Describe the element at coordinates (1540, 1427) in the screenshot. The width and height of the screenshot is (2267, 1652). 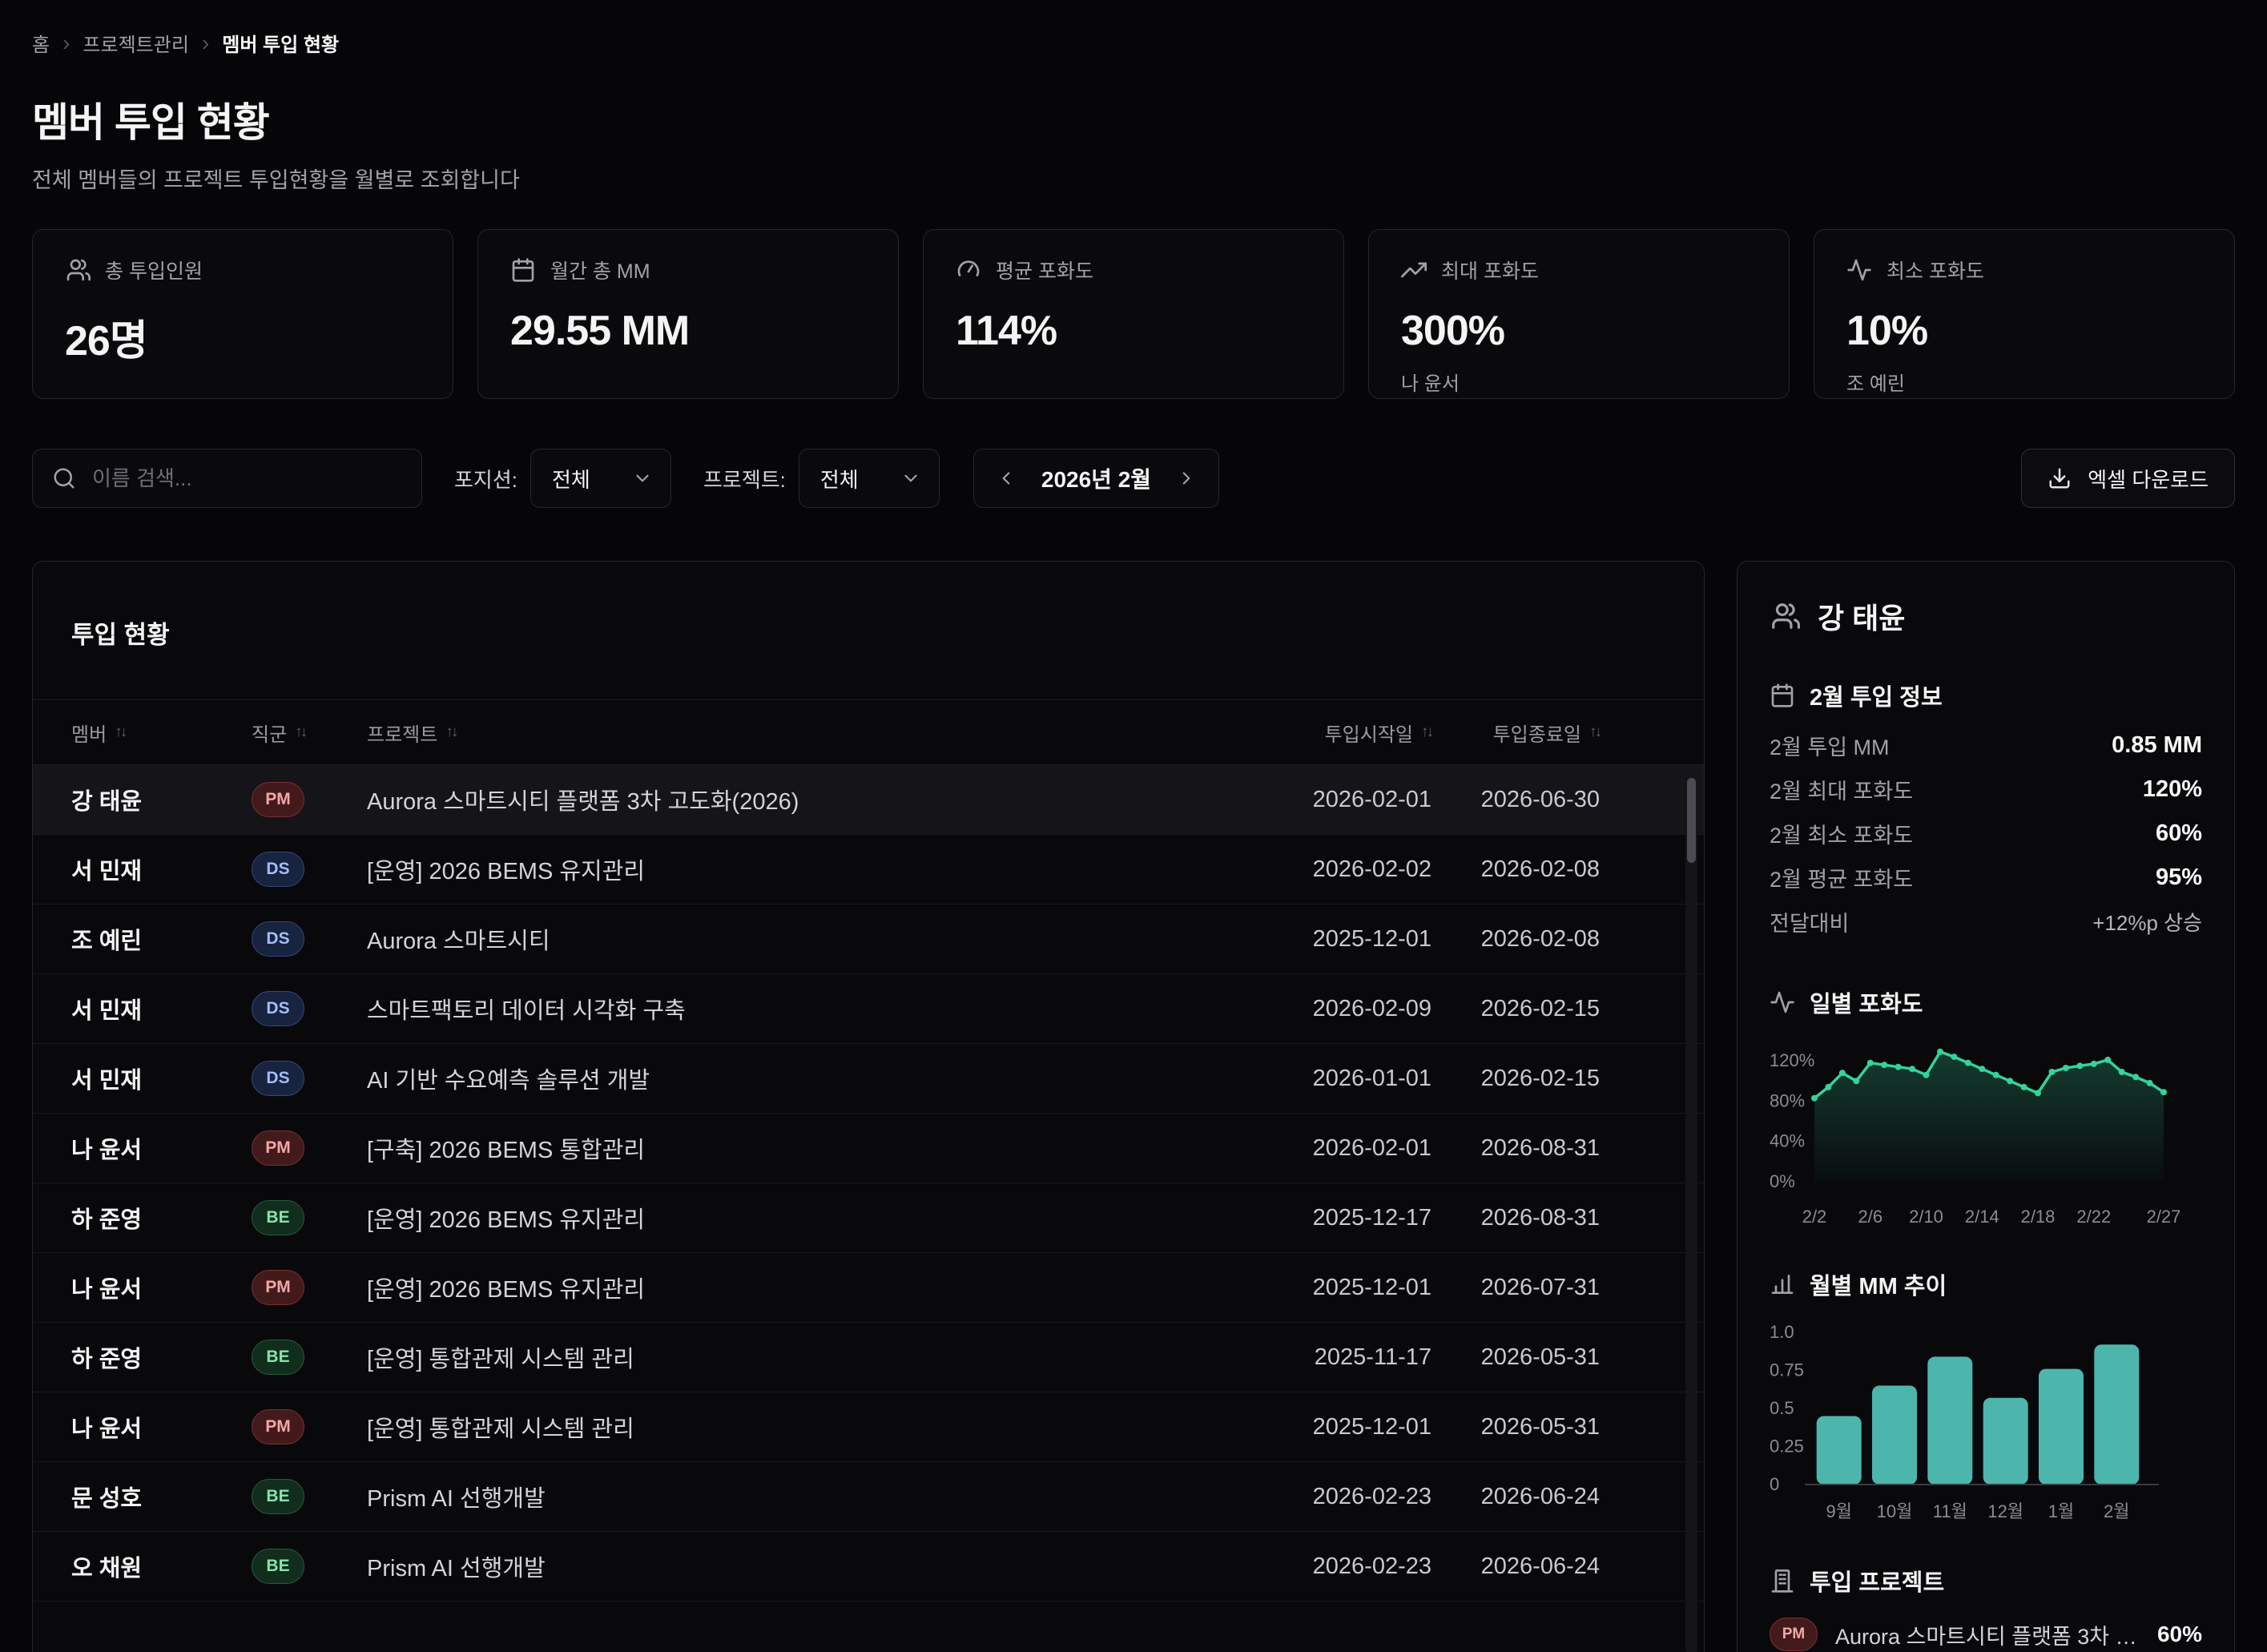
I see `end-date: 2026-05-31` at that location.